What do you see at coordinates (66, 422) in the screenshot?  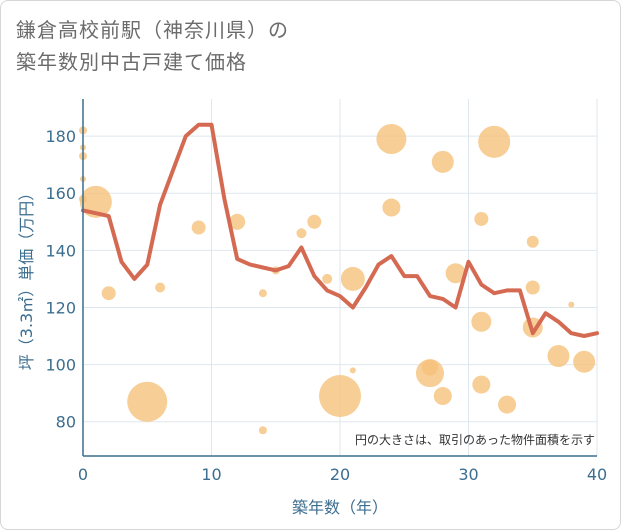 I see `y-tick-label: 80` at bounding box center [66, 422].